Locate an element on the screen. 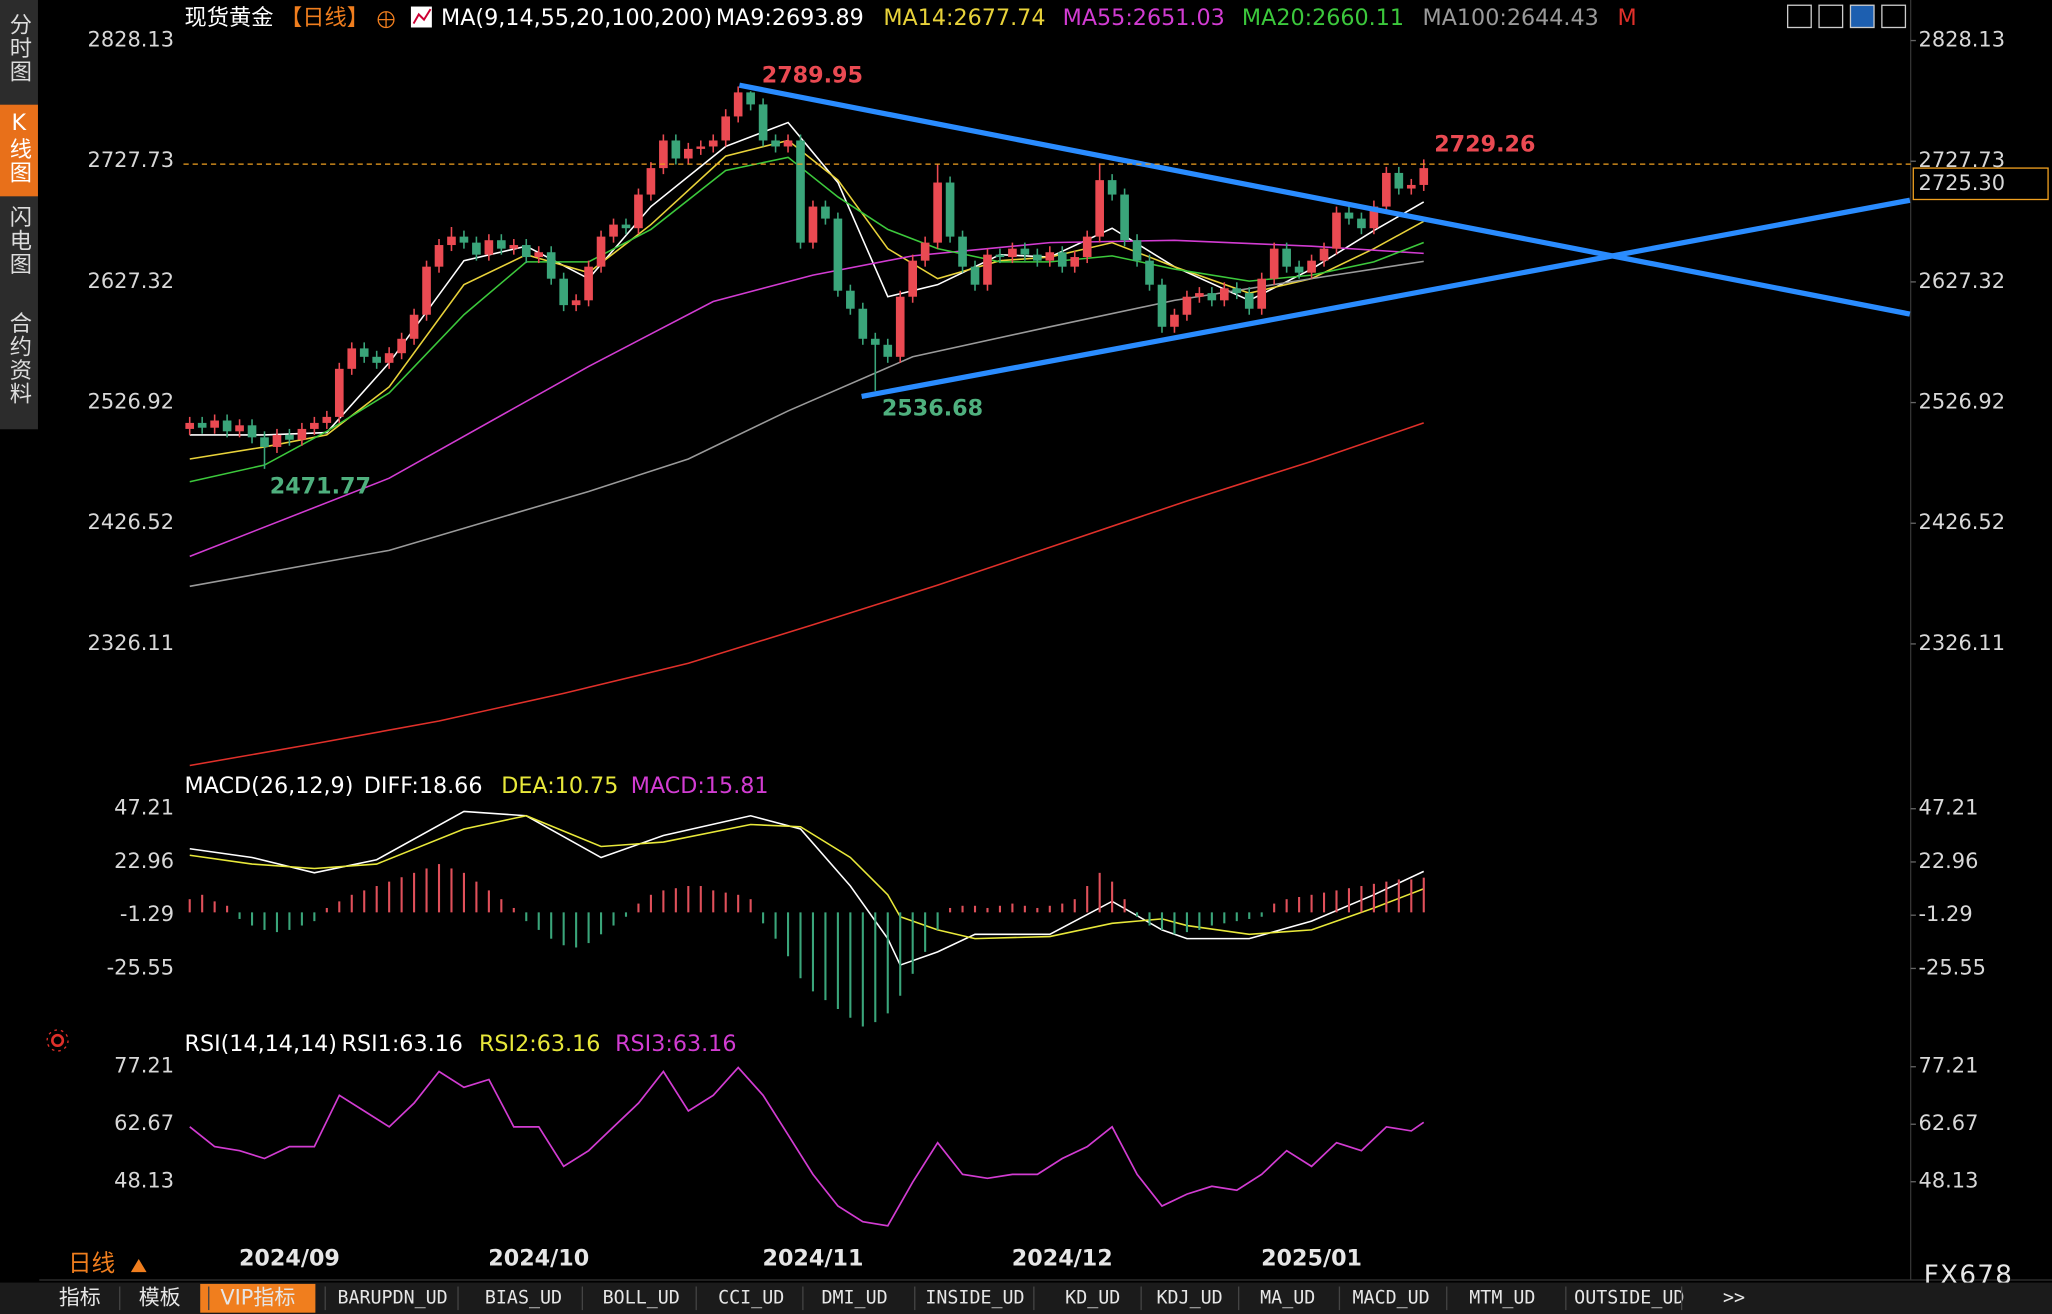 The height and width of the screenshot is (1314, 2052). bottom-tab: MA_UD is located at coordinates (1287, 1297).